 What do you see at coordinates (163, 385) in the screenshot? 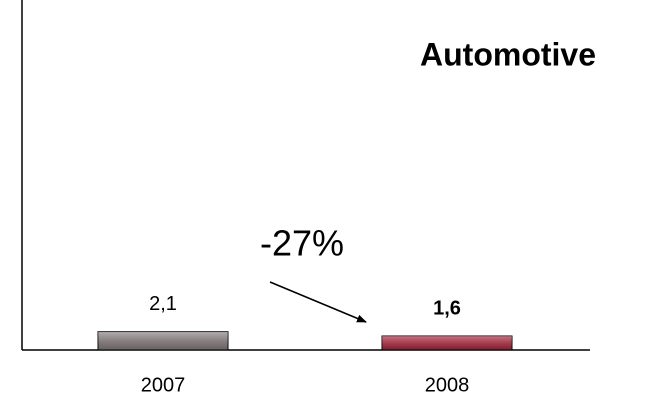
I see `x-tick-label: 2007` at bounding box center [163, 385].